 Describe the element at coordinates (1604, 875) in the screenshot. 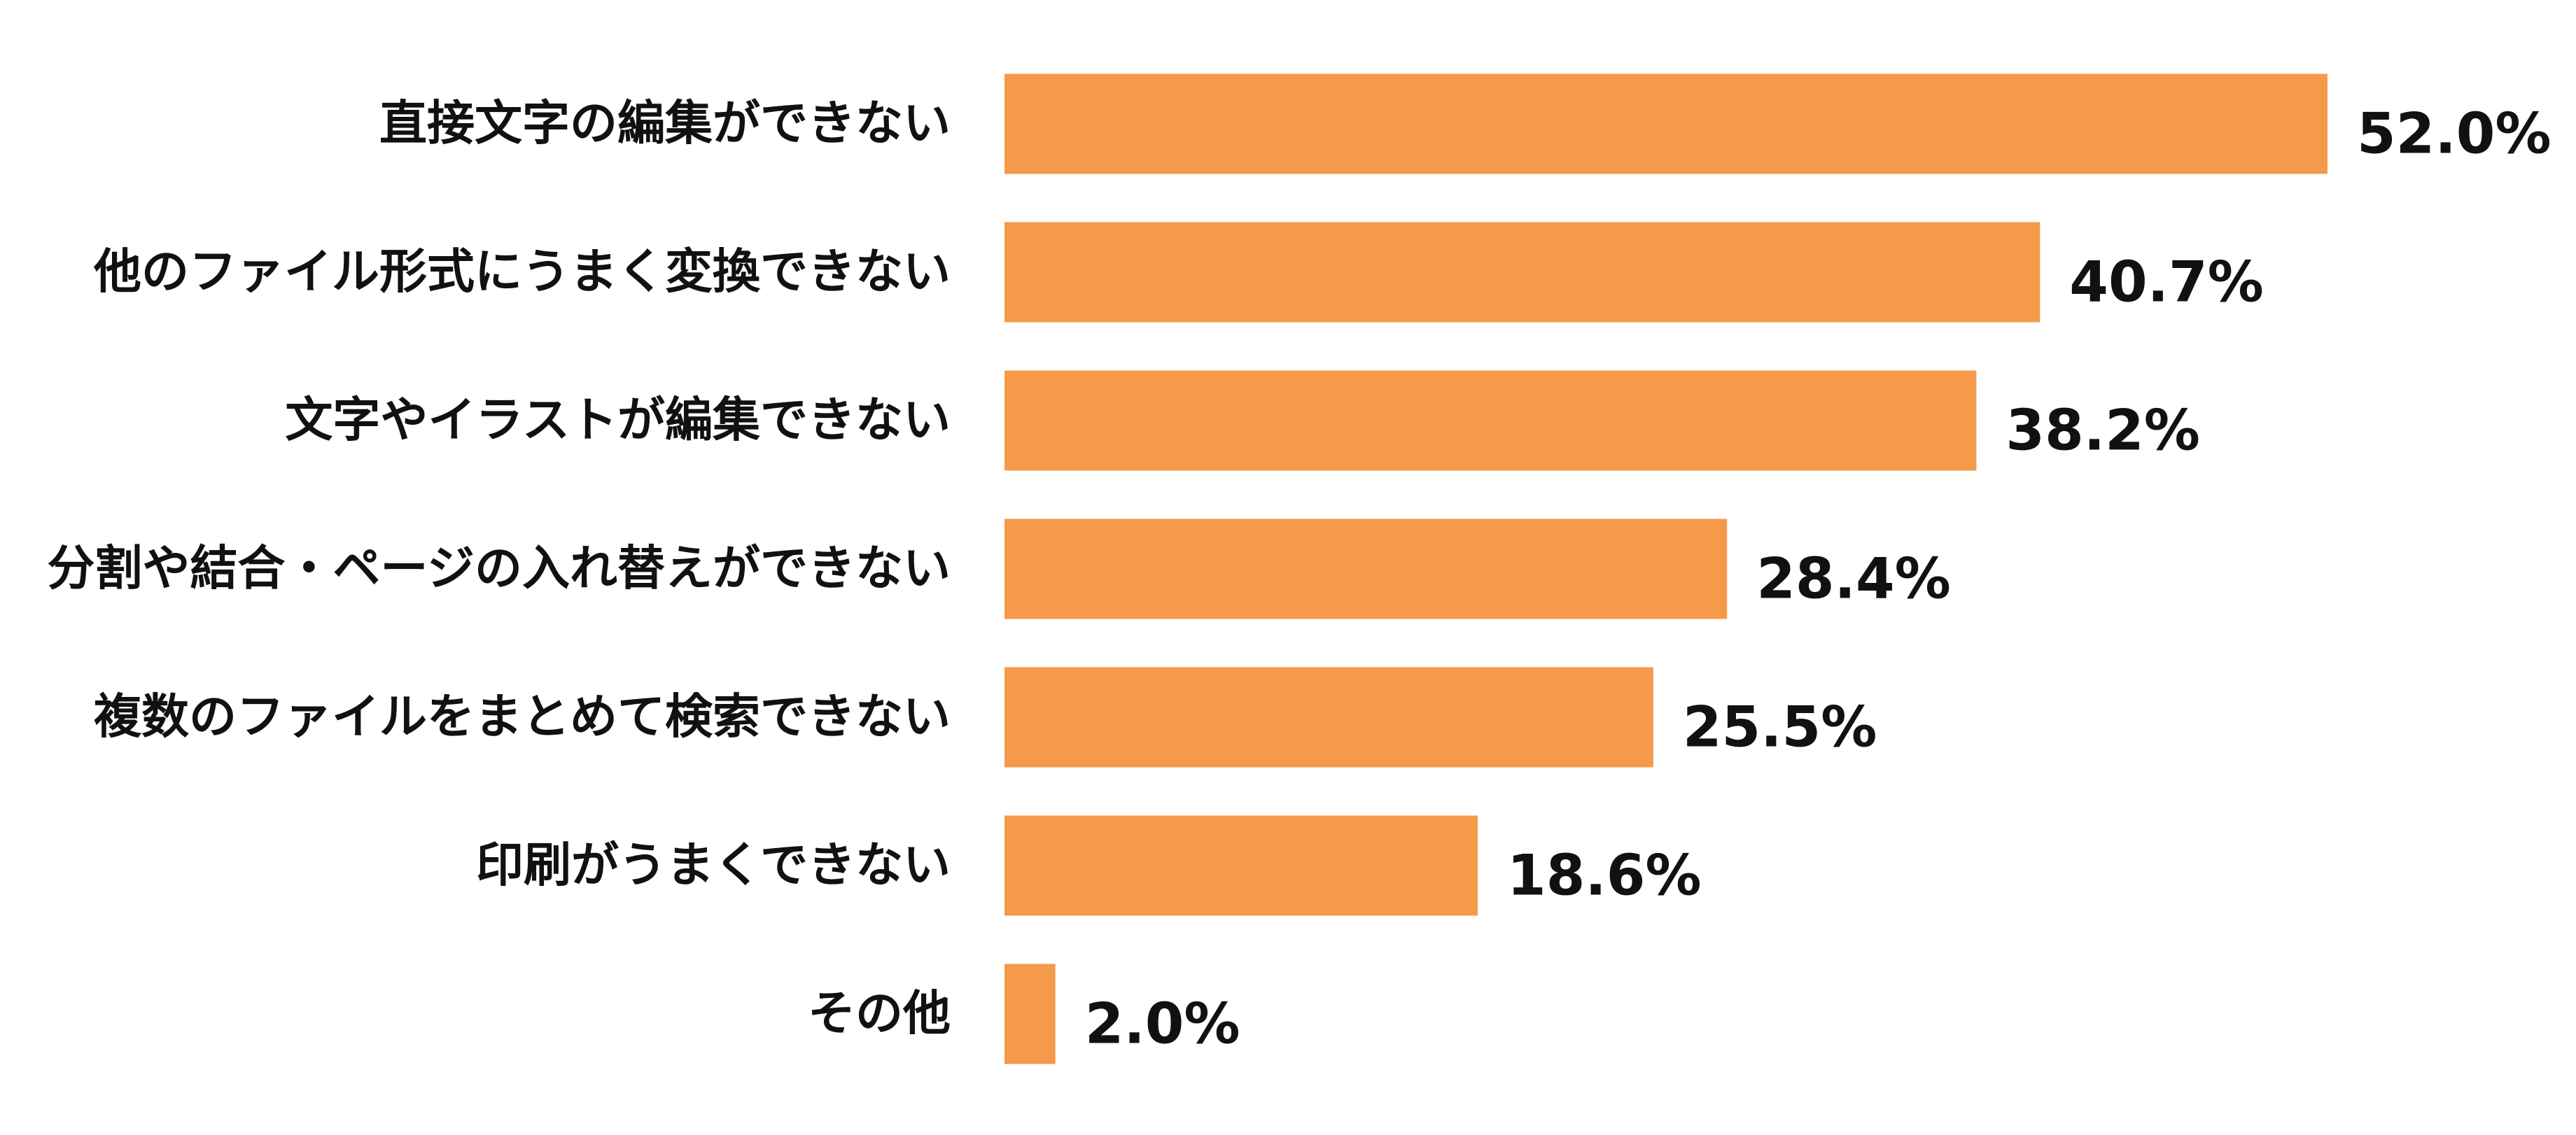

I see `value-label-6: 18.6%` at that location.